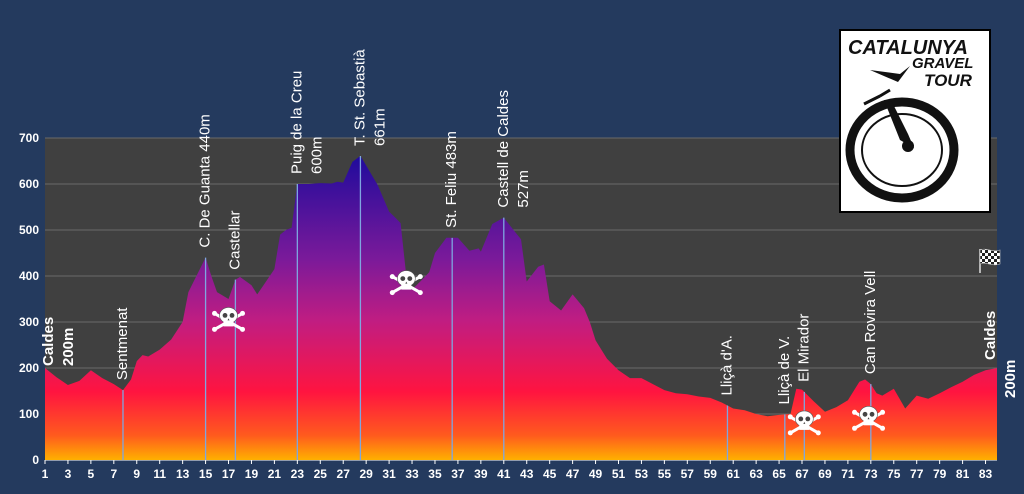 The width and height of the screenshot is (1024, 494). I want to click on y-tick-label: 700, so click(29, 138).